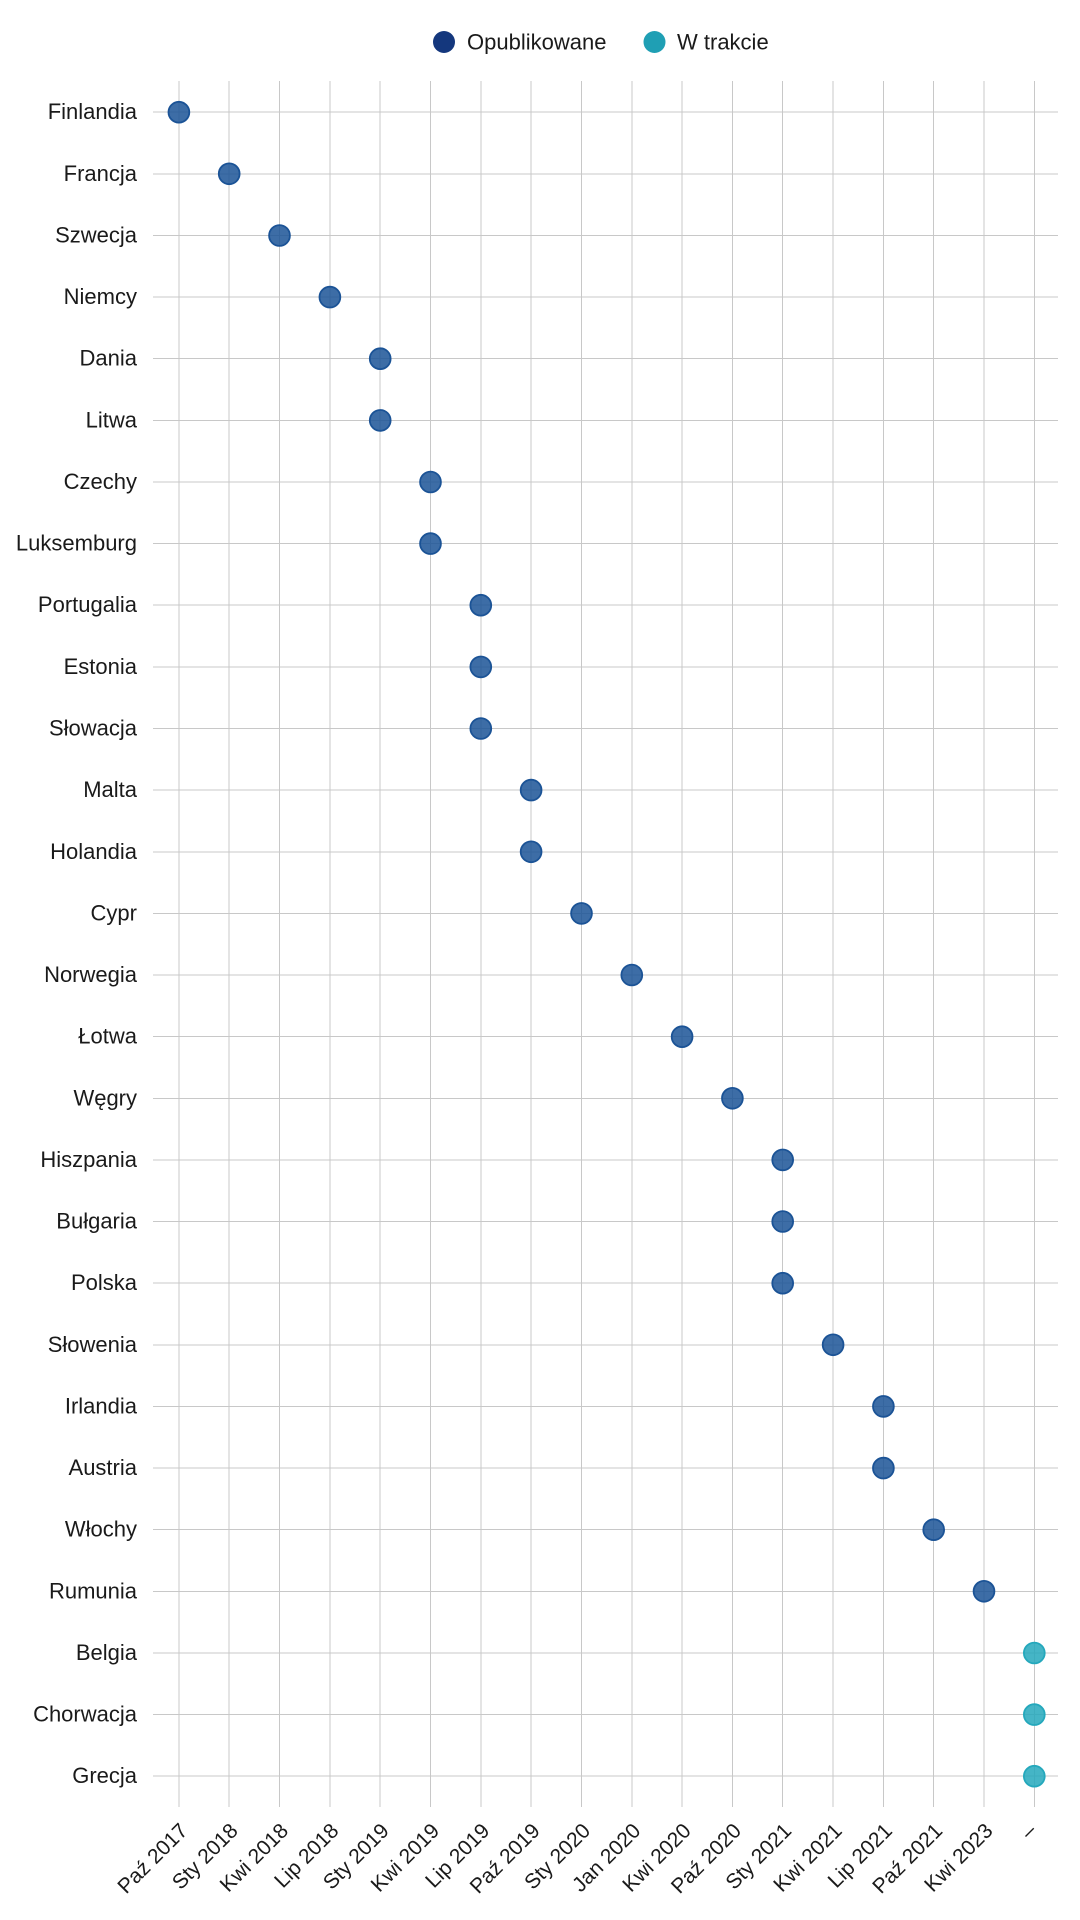  I want to click on svg-text: Litwa, so click(112, 419).